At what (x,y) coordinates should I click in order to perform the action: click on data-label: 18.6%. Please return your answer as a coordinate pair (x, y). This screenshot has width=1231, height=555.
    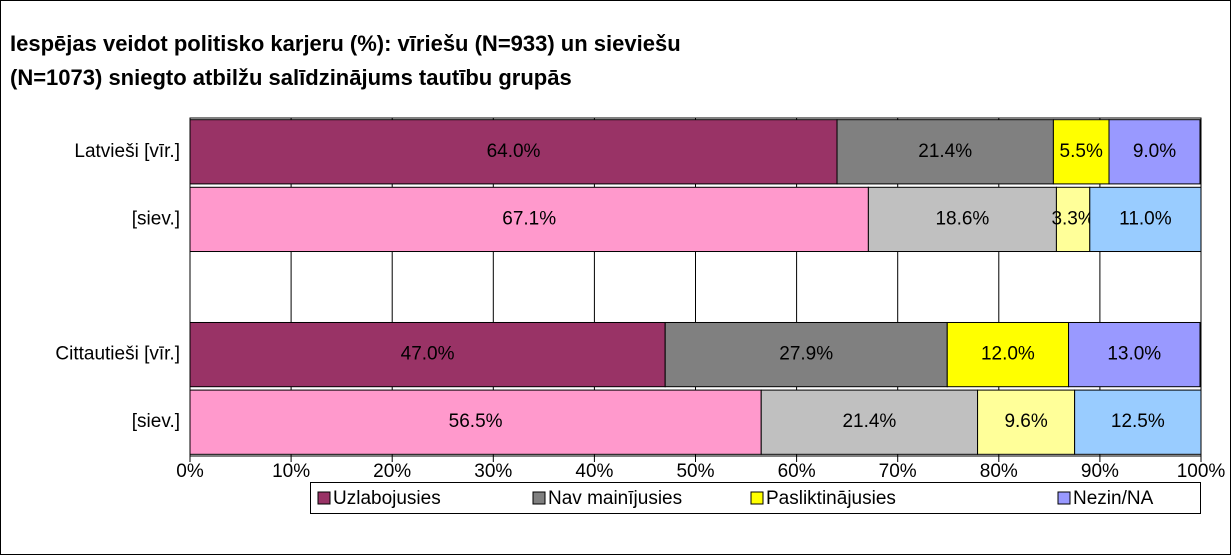
    Looking at the image, I should click on (962, 218).